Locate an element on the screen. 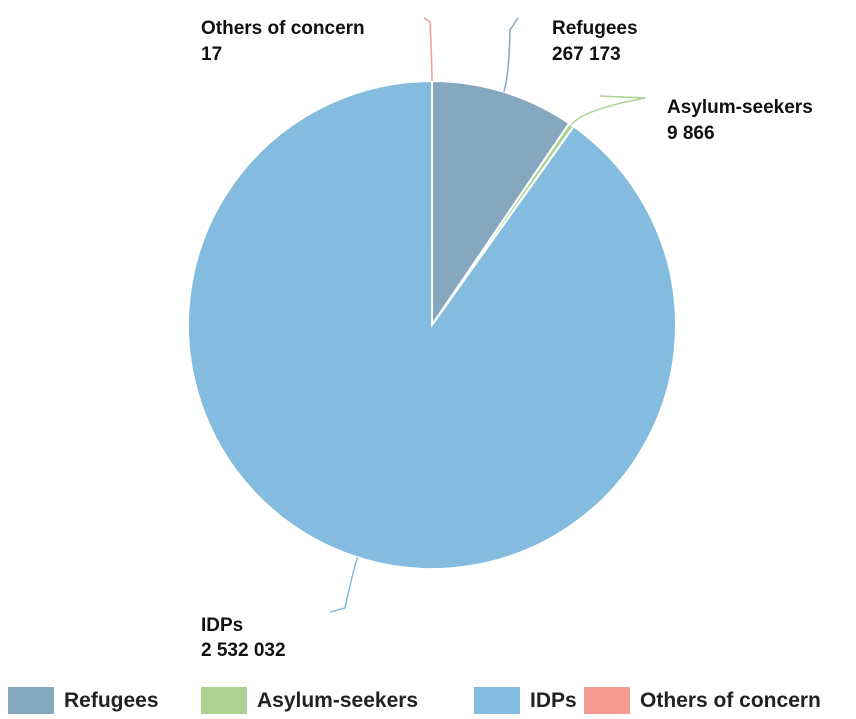 This screenshot has width=856, height=719. leader-line-asylum-seekers is located at coordinates (608, 110).